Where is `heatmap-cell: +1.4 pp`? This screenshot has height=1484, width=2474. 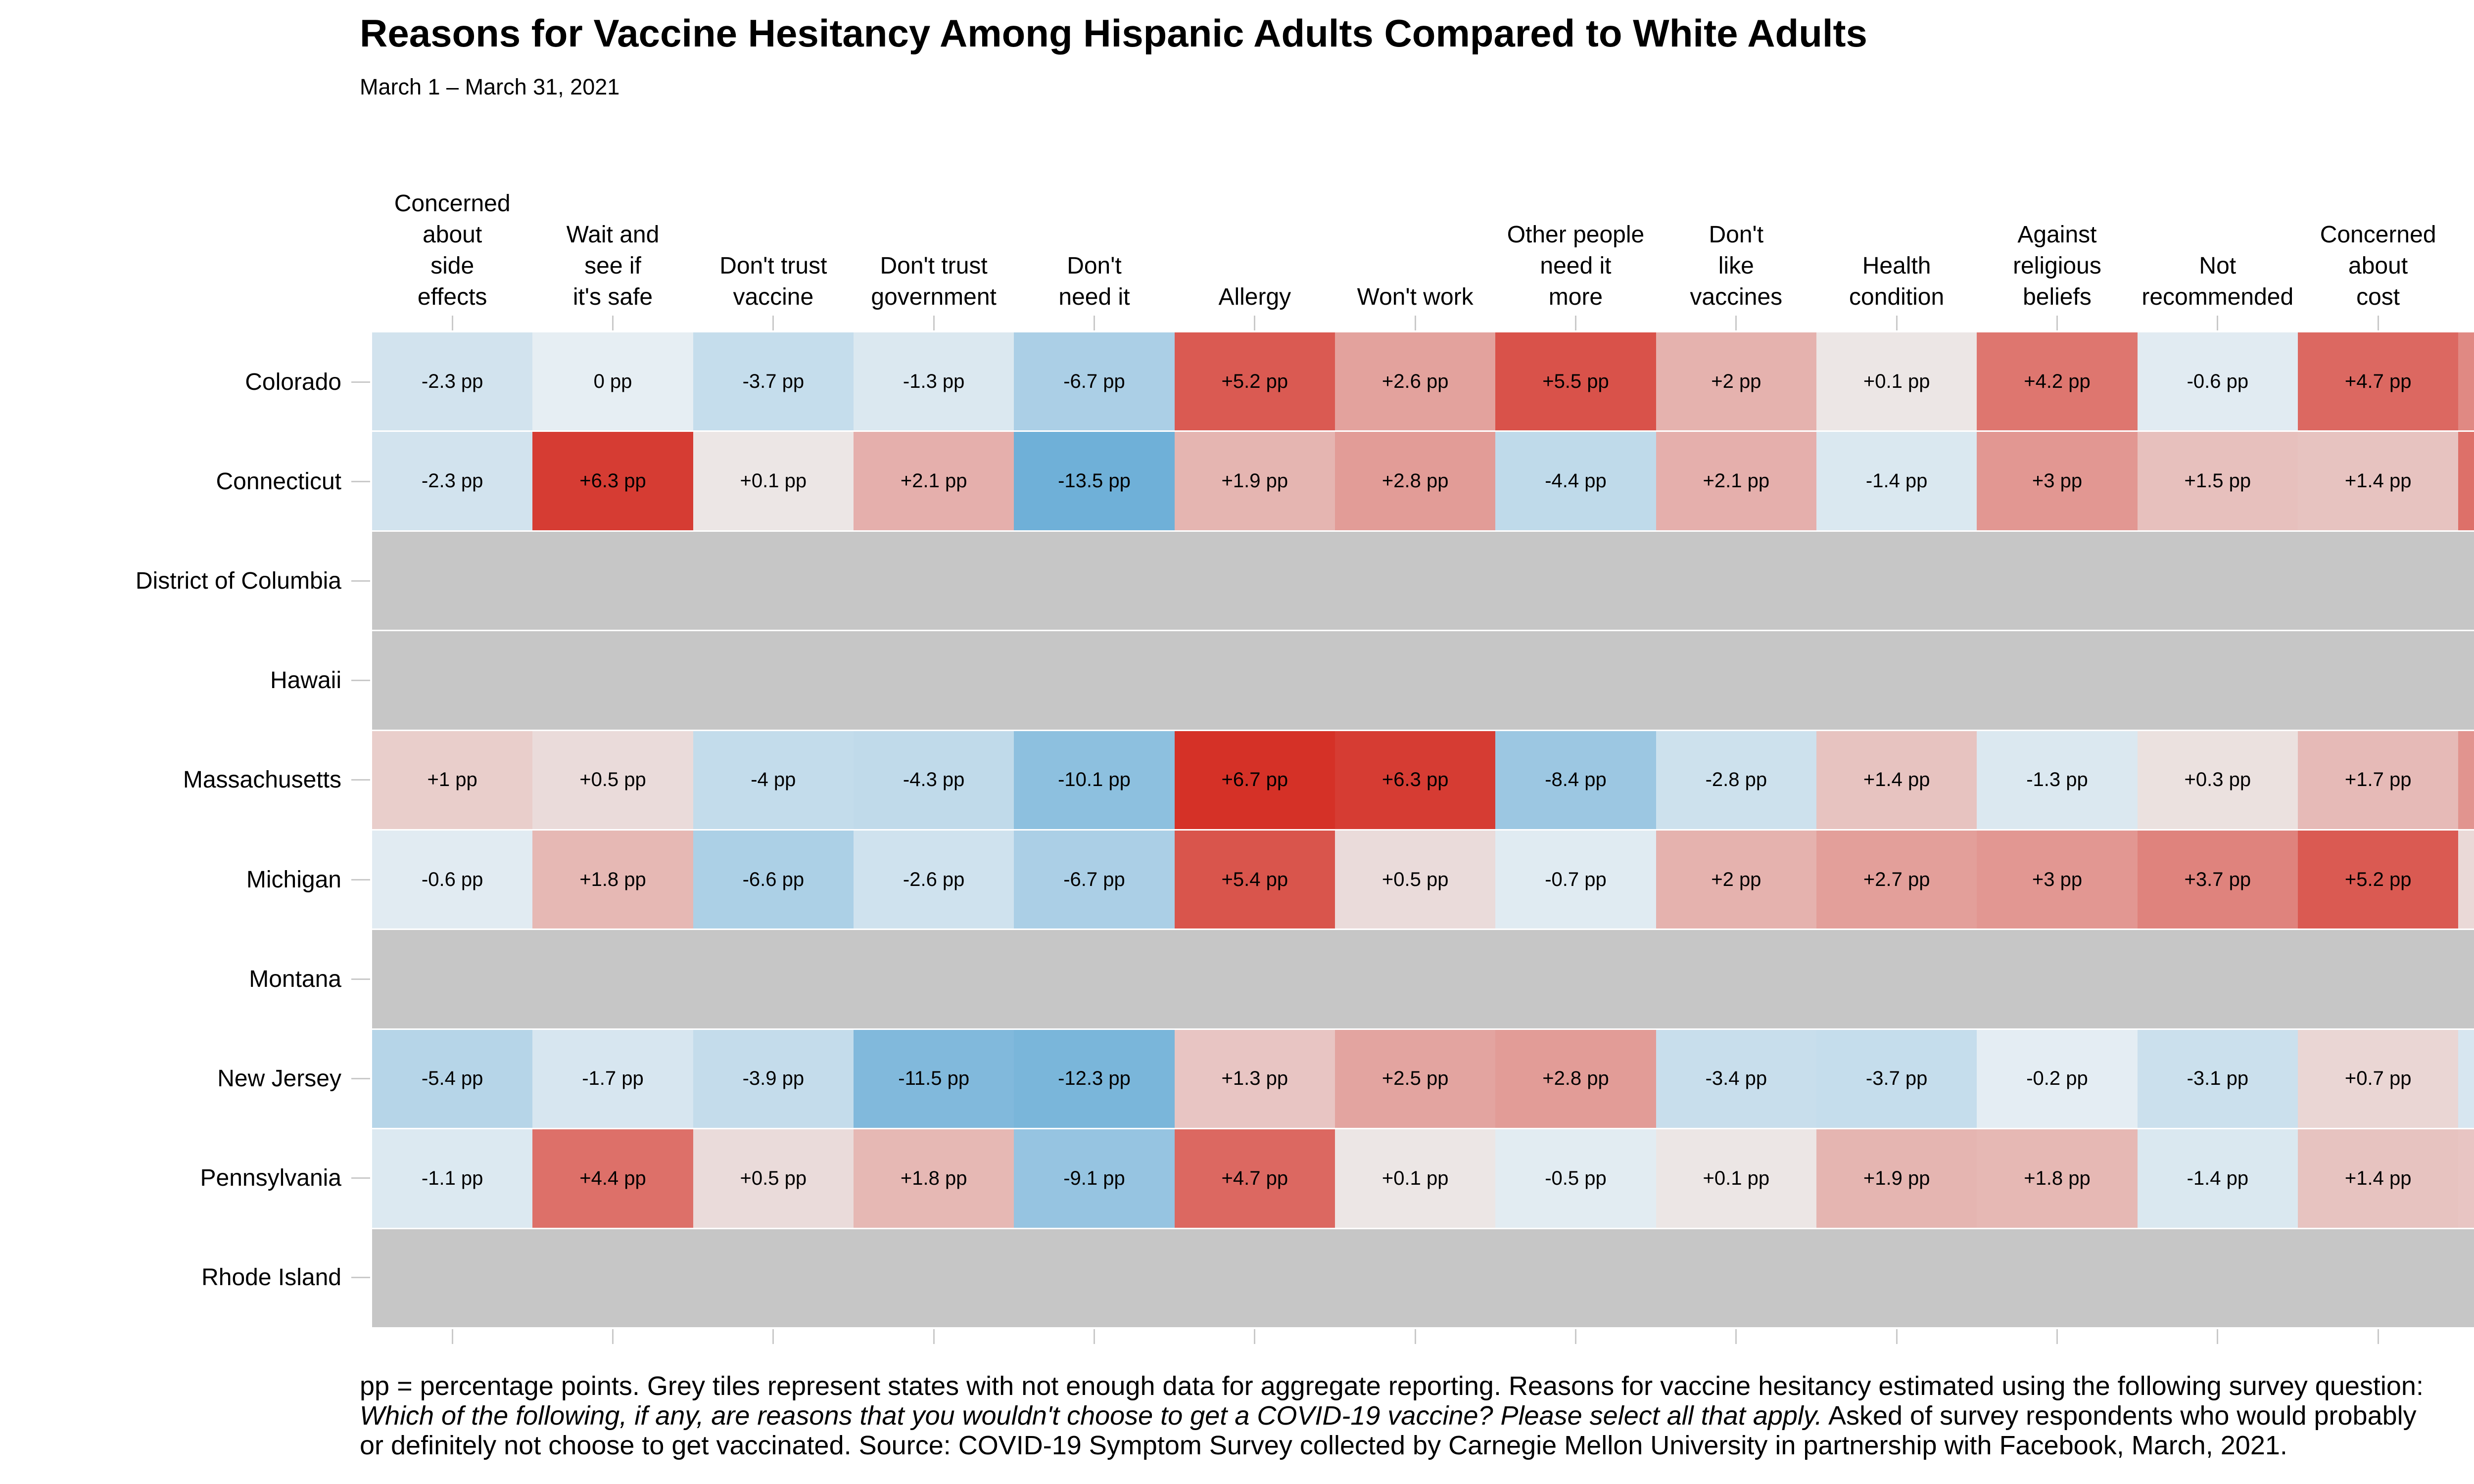 heatmap-cell: +1.4 pp is located at coordinates (1897, 780).